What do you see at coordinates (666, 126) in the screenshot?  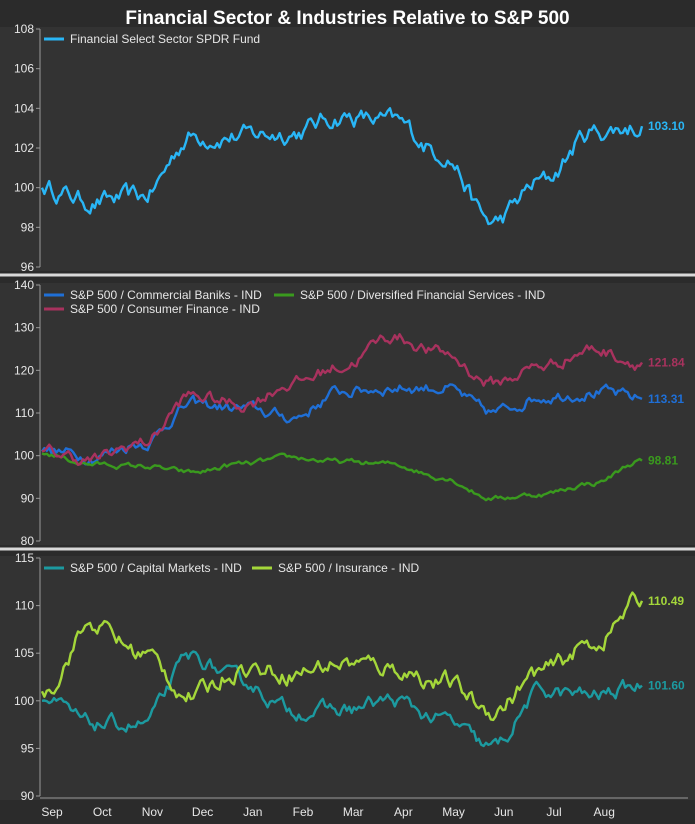 I see `series-end-label: 103.10` at bounding box center [666, 126].